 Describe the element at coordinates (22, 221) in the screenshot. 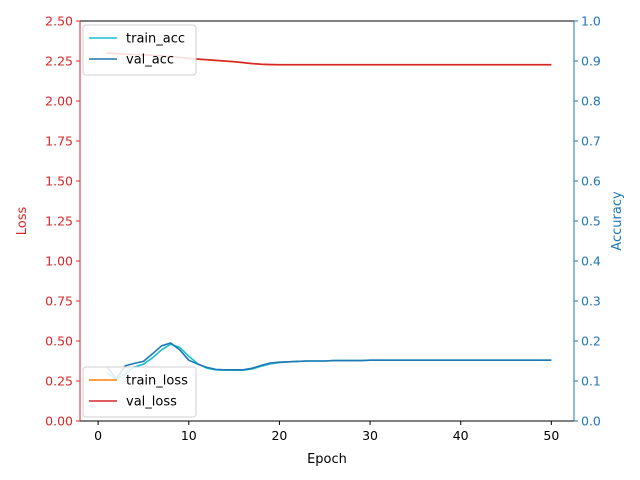

I see `y-left-axis-label: Loss` at that location.